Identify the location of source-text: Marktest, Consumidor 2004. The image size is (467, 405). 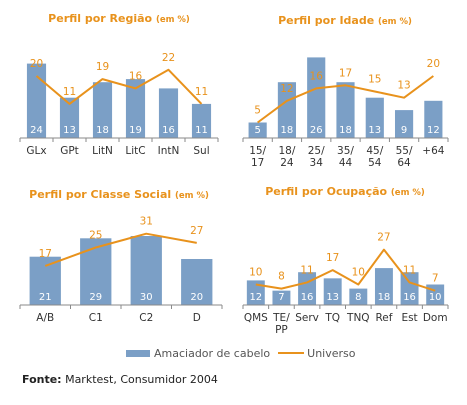
(141, 379).